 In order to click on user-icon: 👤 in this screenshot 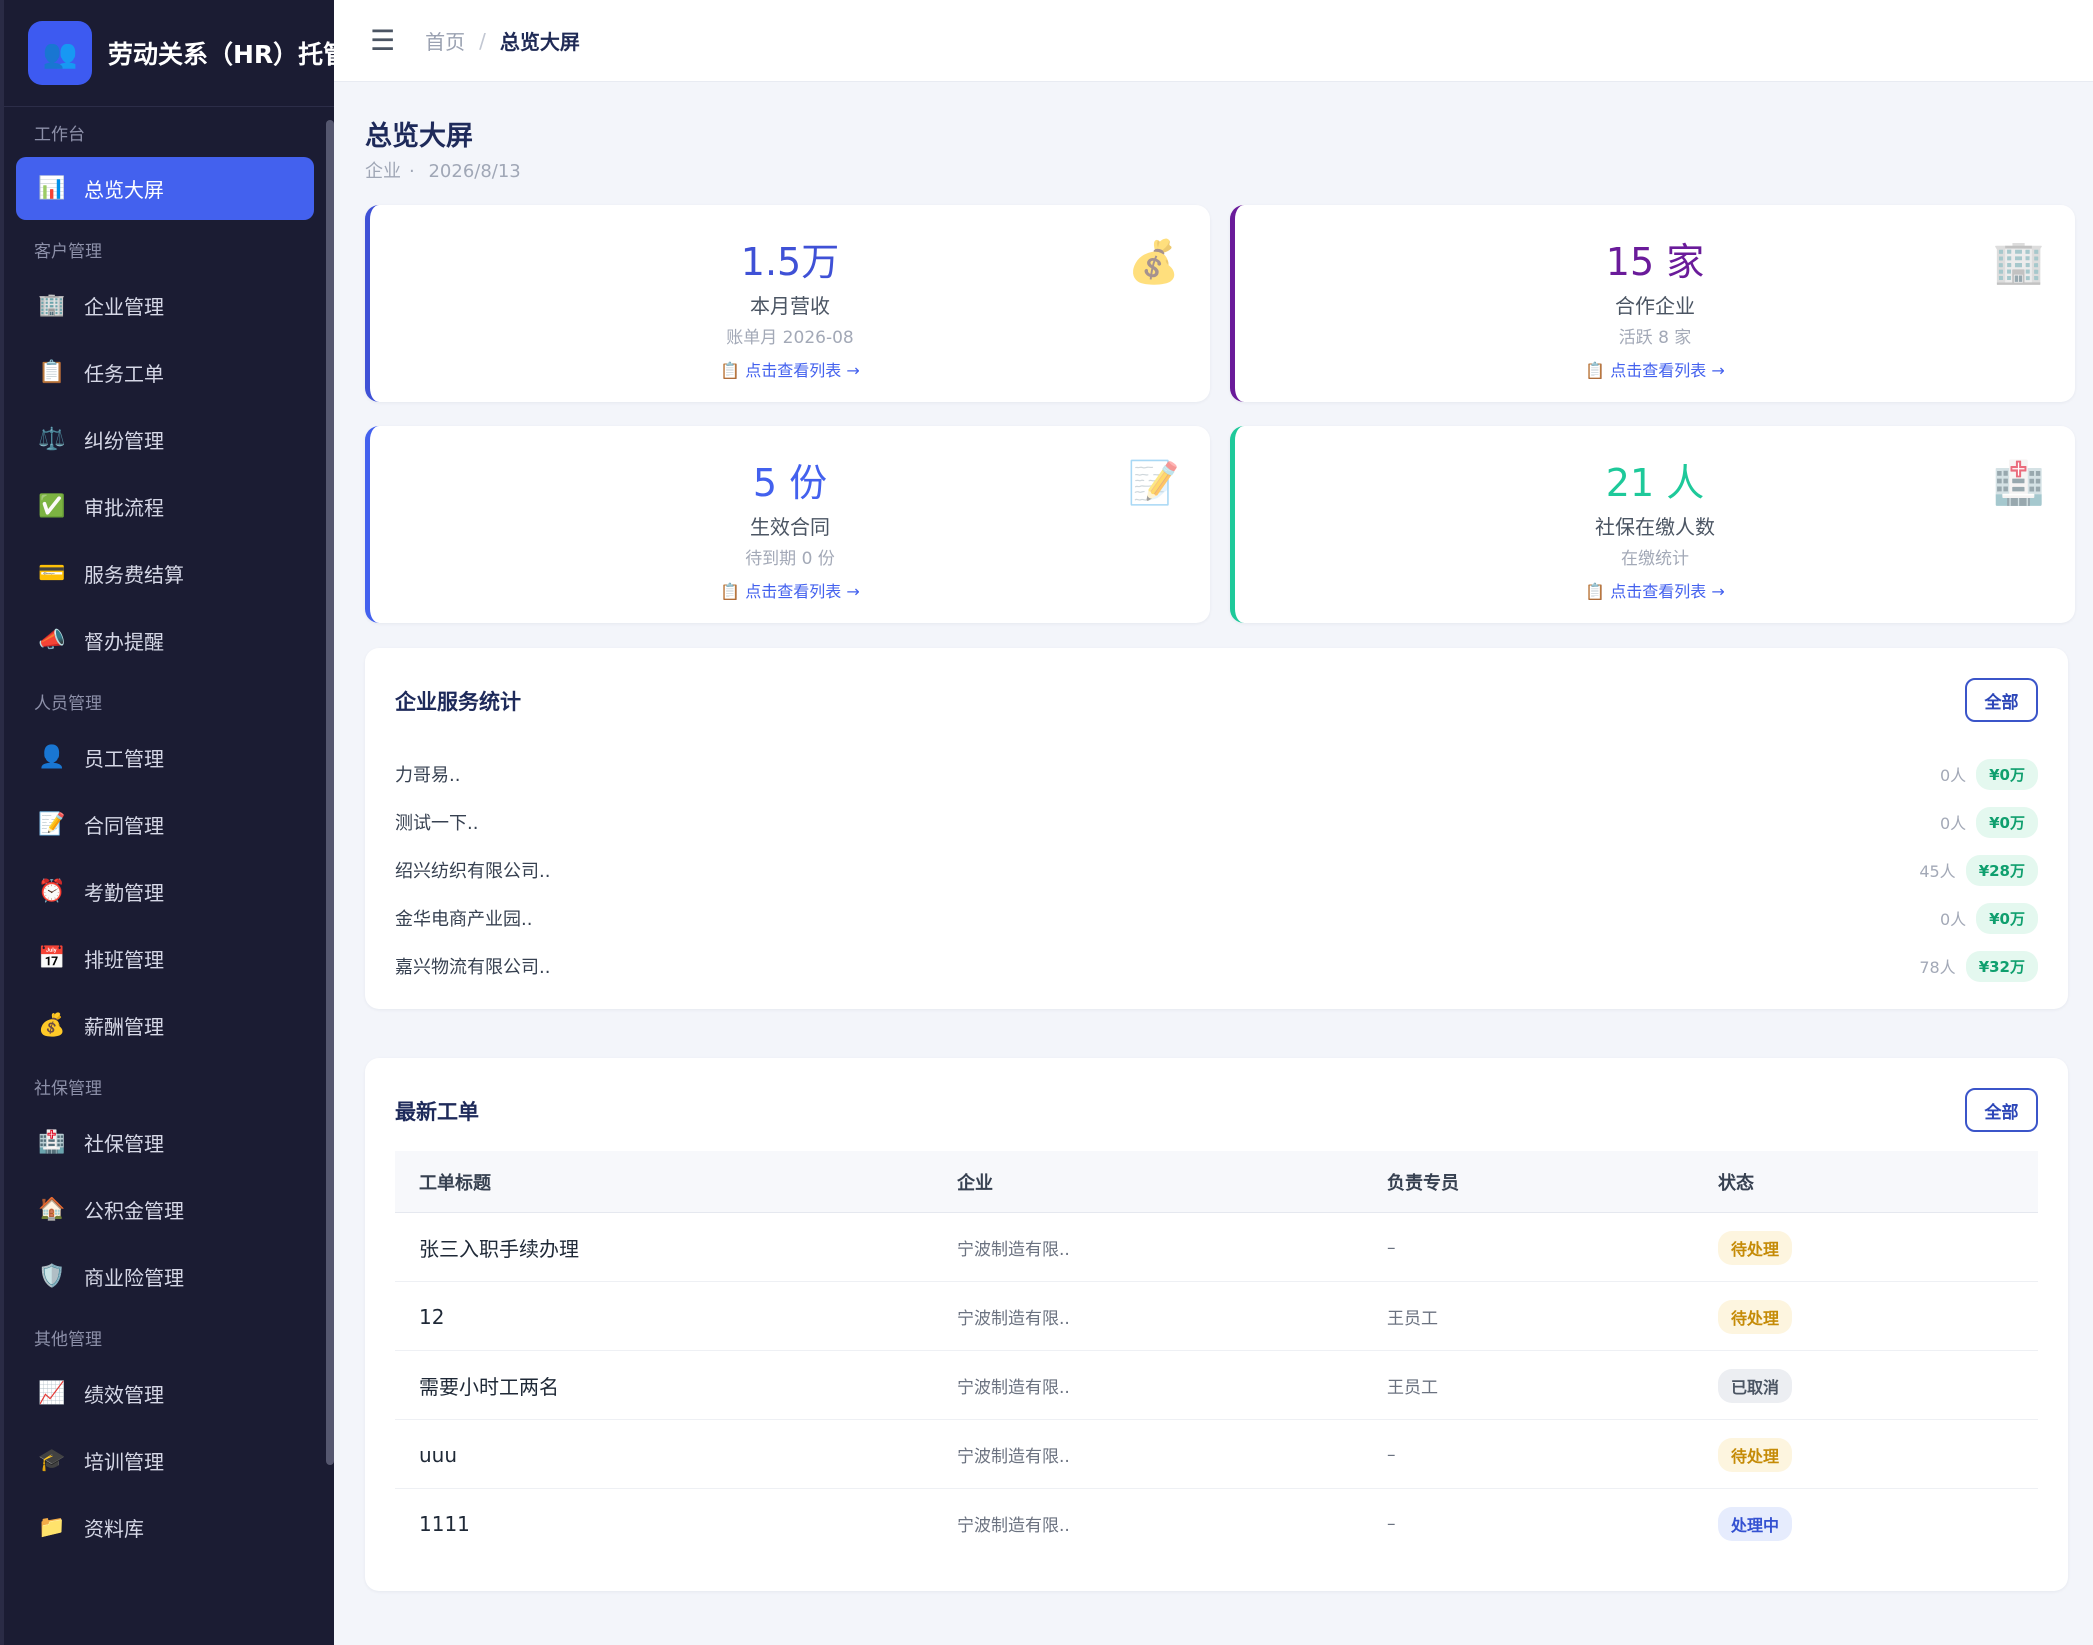, I will do `click(52, 757)`.